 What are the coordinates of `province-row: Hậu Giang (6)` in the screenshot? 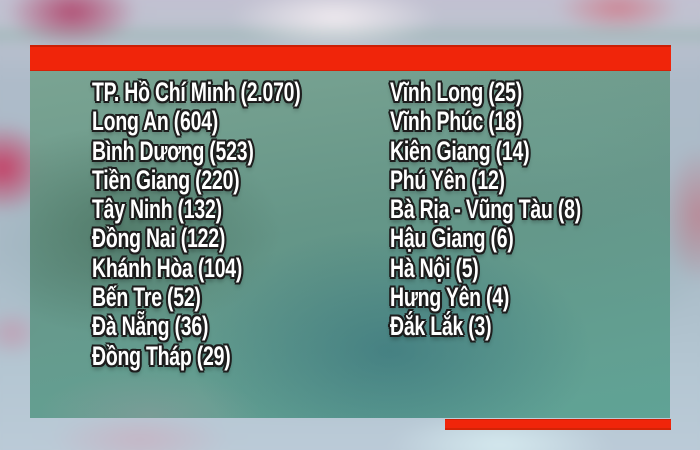 It's located at (452, 238).